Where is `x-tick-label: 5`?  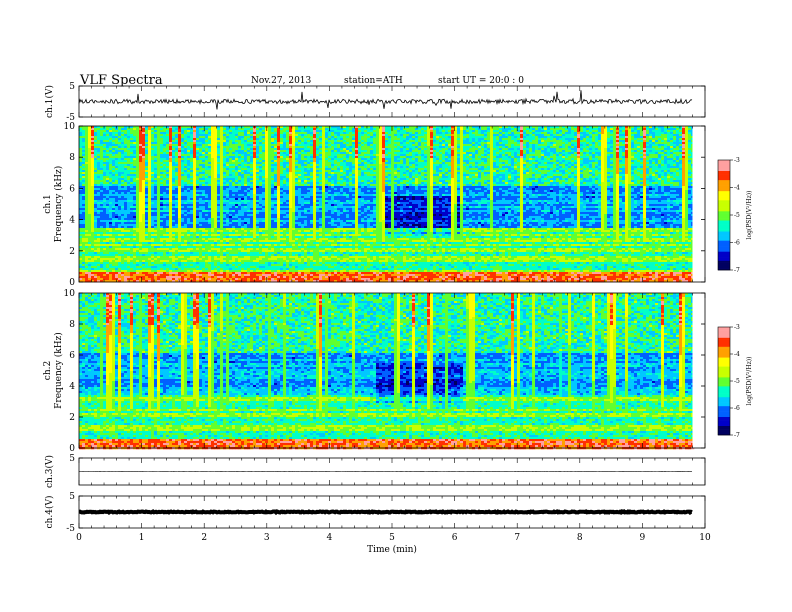
x-tick-label: 5 is located at coordinates (392, 538).